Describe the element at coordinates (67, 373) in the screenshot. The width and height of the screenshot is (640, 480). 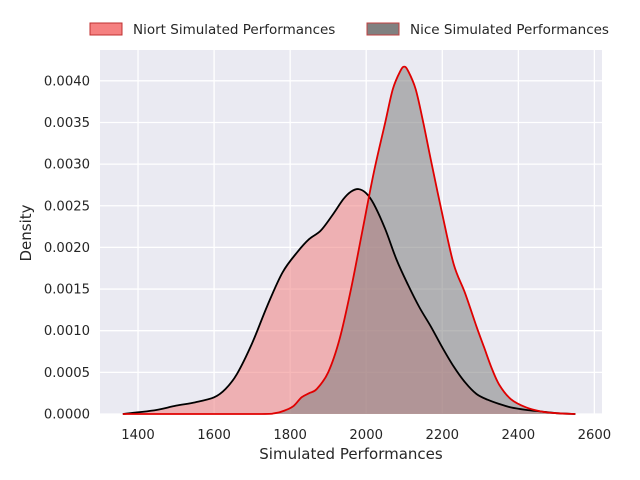
I see `y-tick-label: 0.0005` at that location.